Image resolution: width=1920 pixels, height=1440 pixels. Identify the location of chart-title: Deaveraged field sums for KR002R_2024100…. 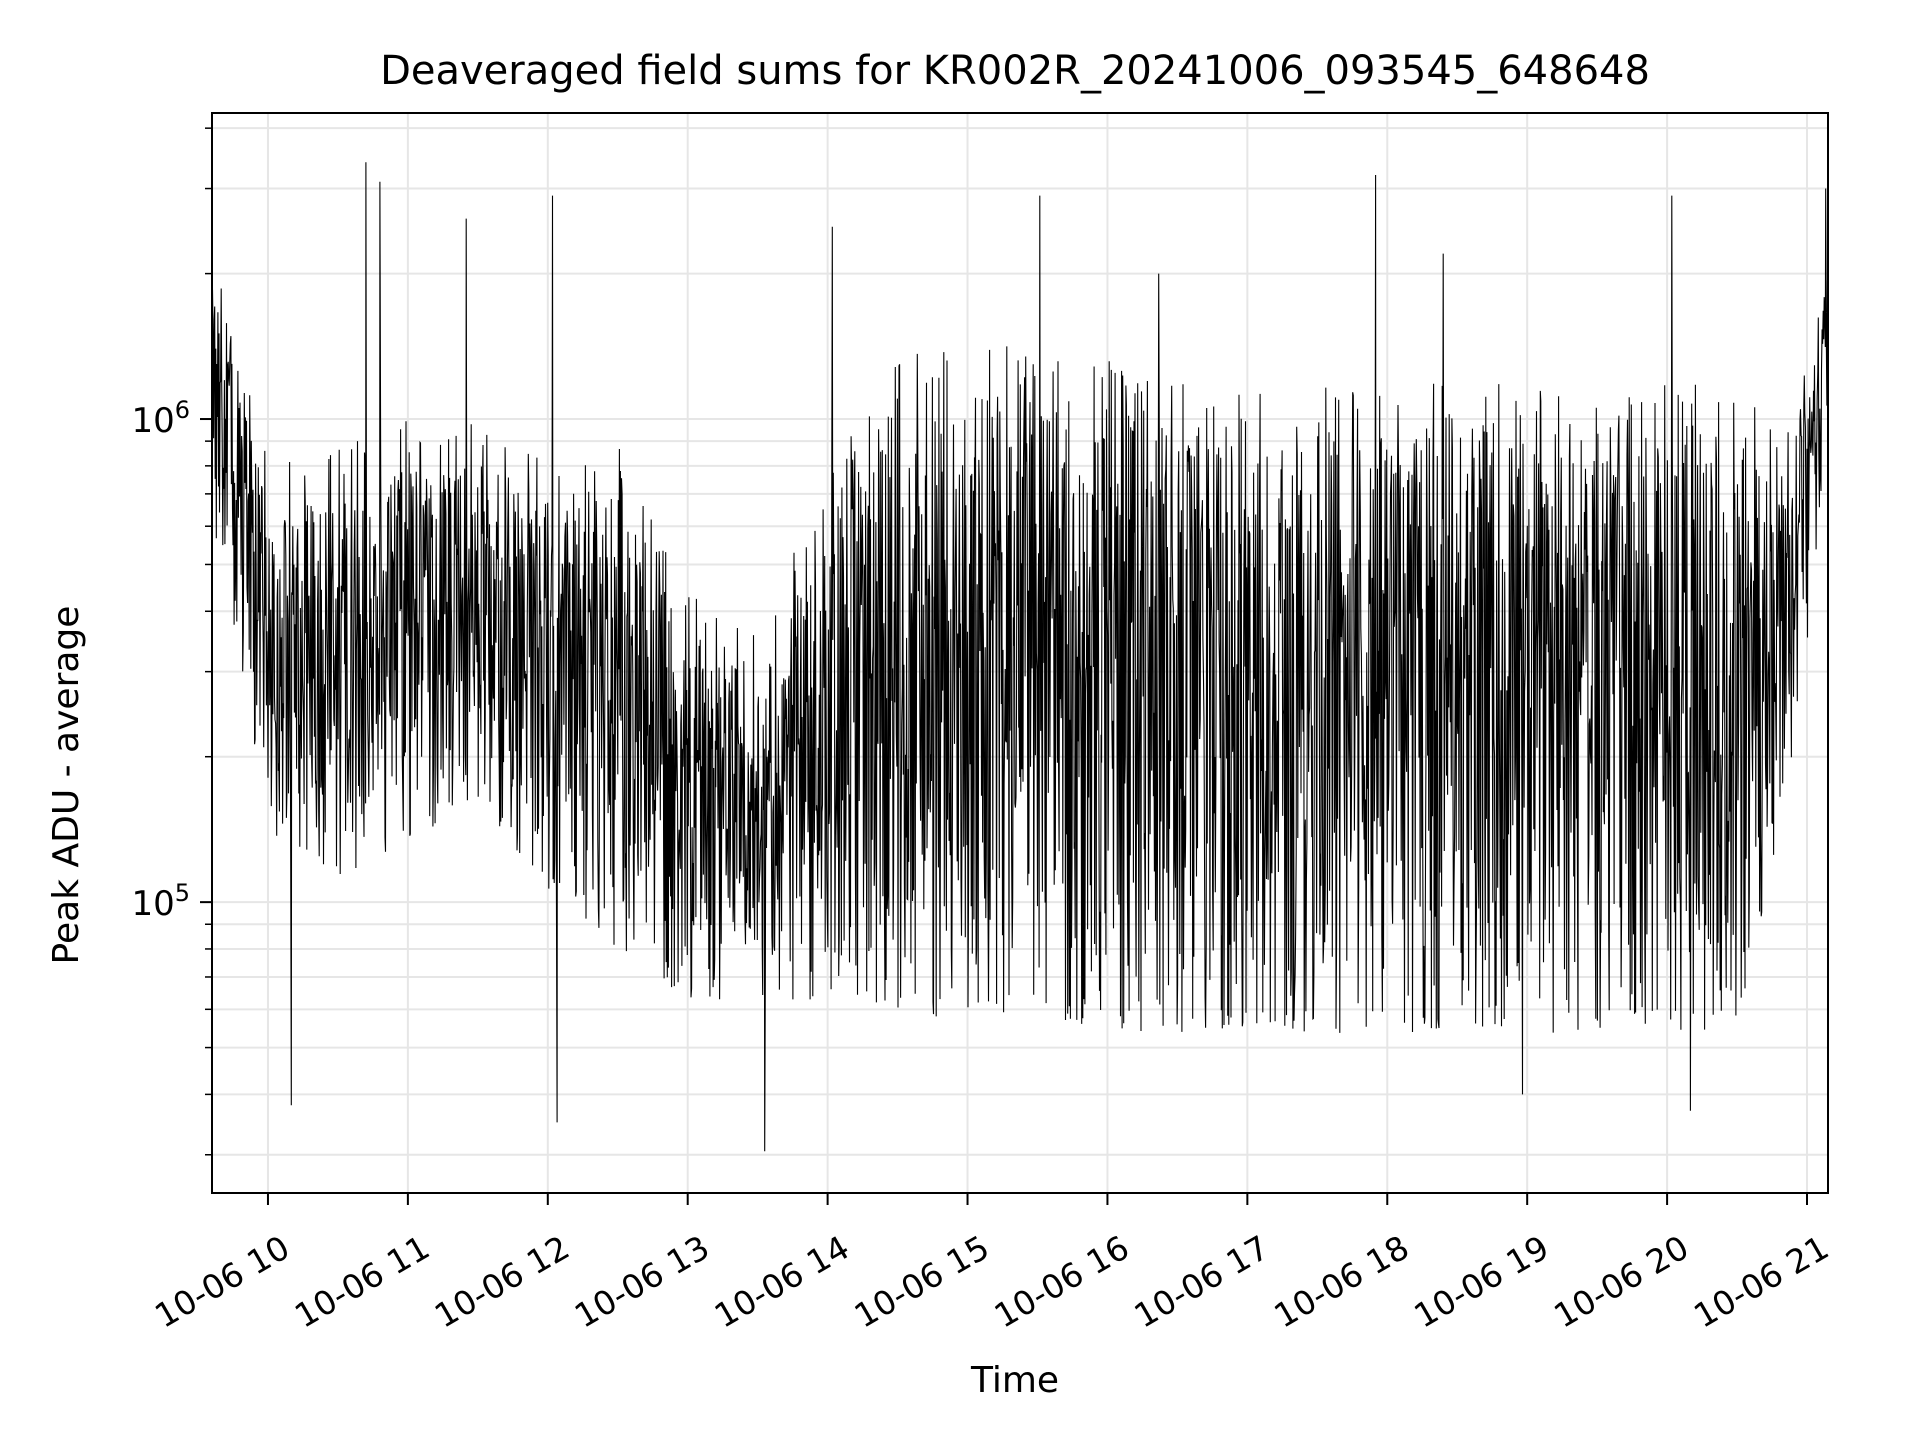
(1015, 71).